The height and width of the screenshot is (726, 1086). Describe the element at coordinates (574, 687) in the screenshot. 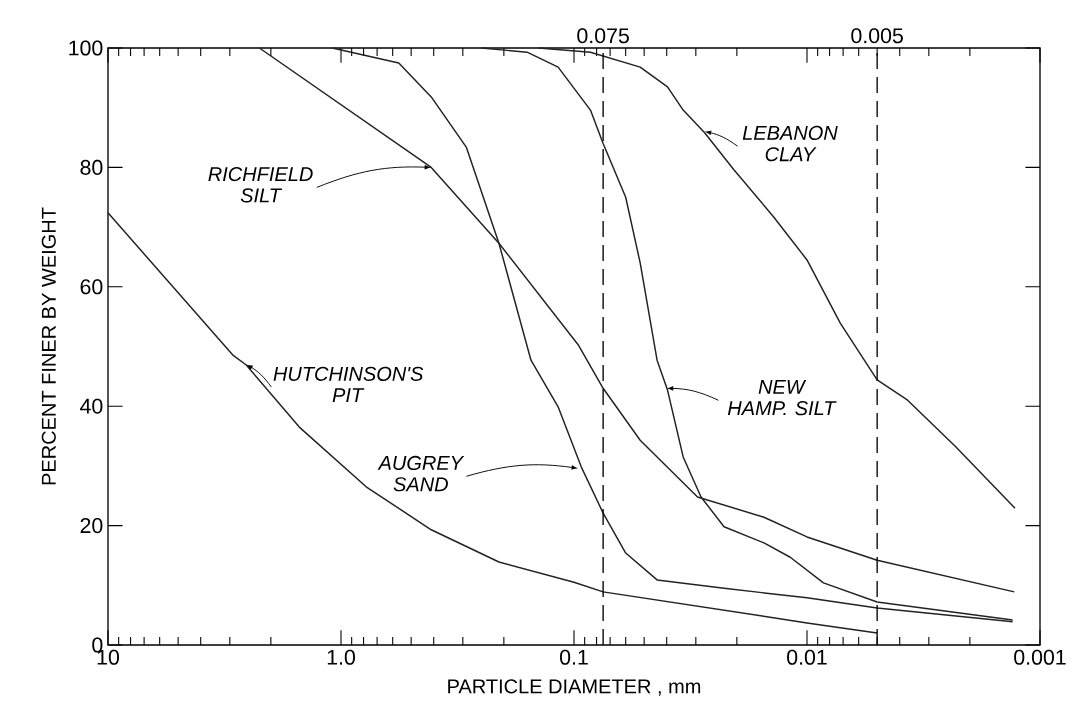

I see `x-axis-title: PARTICLE DIAMETER , mm` at that location.